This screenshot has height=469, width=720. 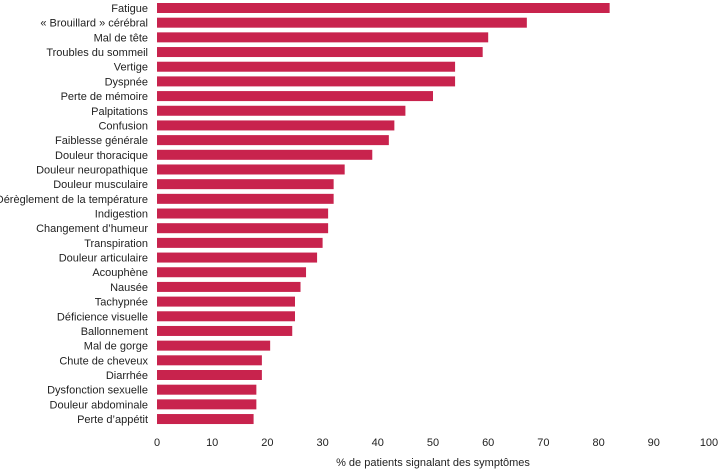 What do you see at coordinates (97, 391) in the screenshot?
I see `category-label: Dysfonction sexuelle` at bounding box center [97, 391].